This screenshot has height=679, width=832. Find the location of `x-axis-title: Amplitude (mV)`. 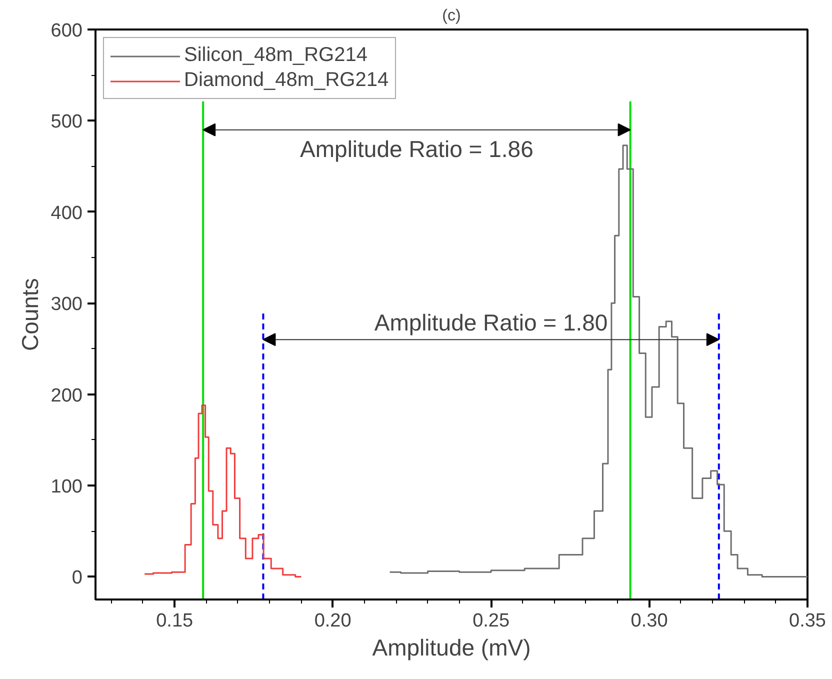

x-axis-title: Amplitude (mV) is located at coordinates (451, 647).